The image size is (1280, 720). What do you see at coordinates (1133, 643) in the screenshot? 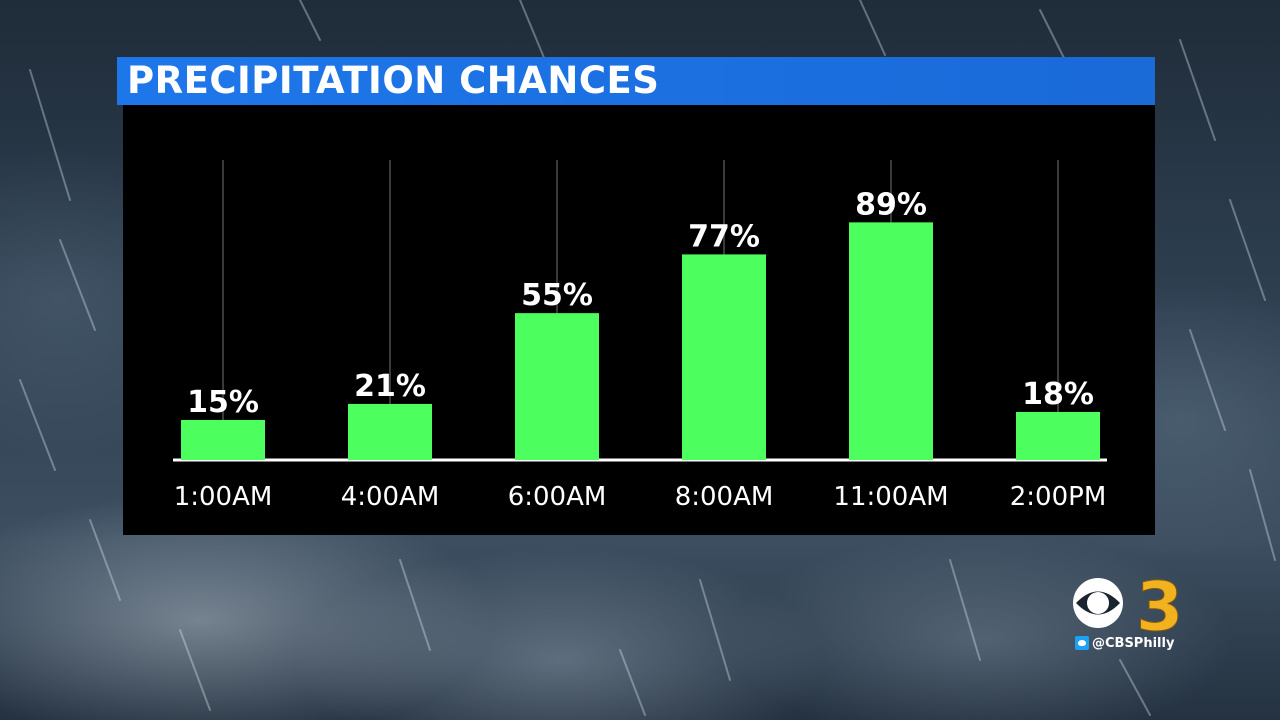
I see `handle-text: @CBSPhilly` at bounding box center [1133, 643].